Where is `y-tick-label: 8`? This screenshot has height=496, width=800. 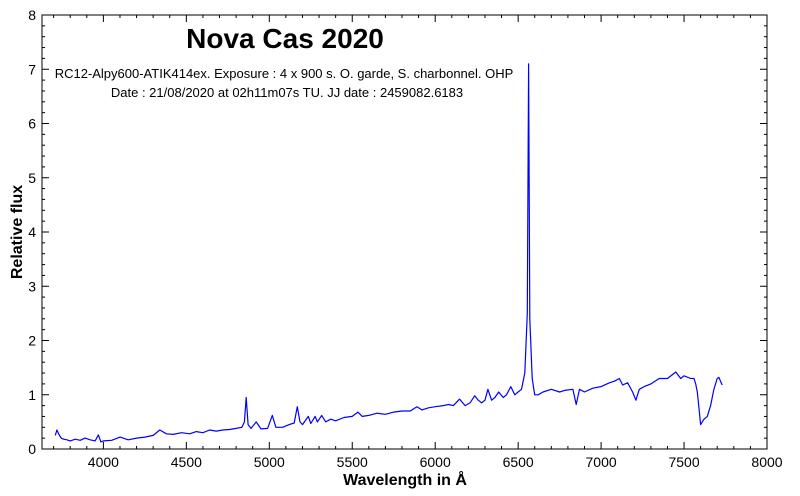
y-tick-label: 8 is located at coordinates (32, 15).